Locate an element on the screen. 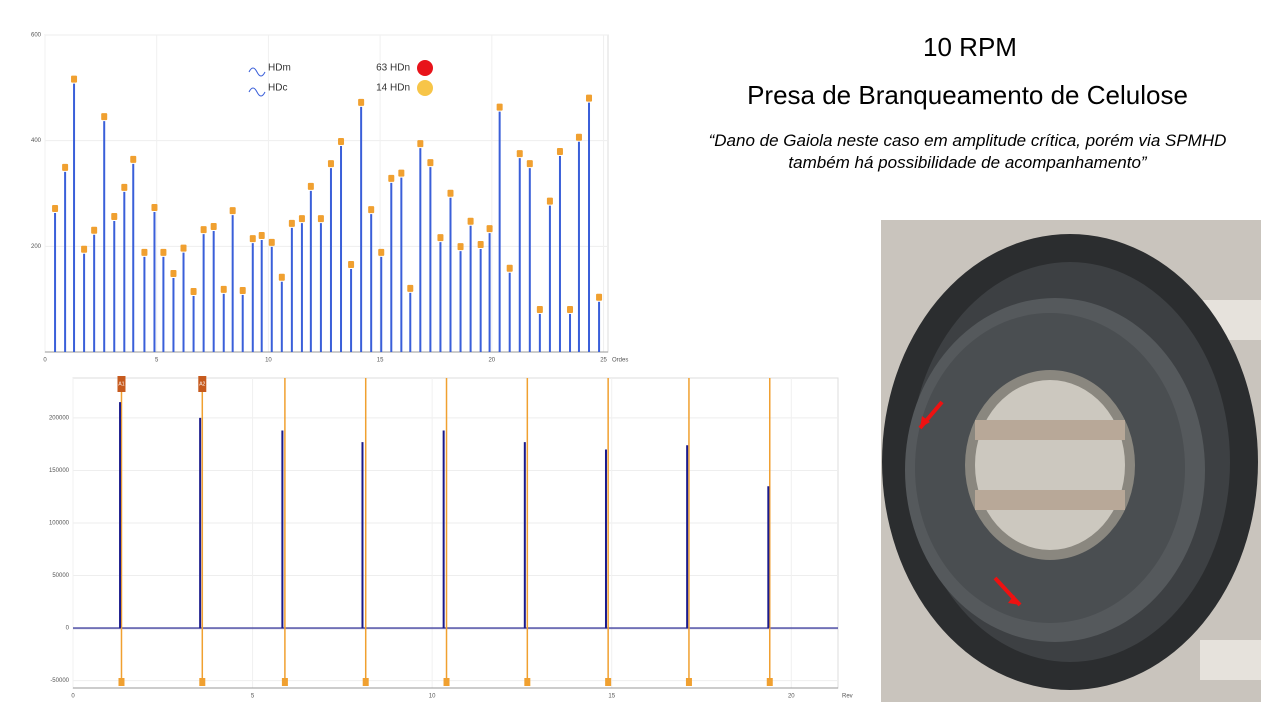  cursor-label: A1 is located at coordinates (121, 384).